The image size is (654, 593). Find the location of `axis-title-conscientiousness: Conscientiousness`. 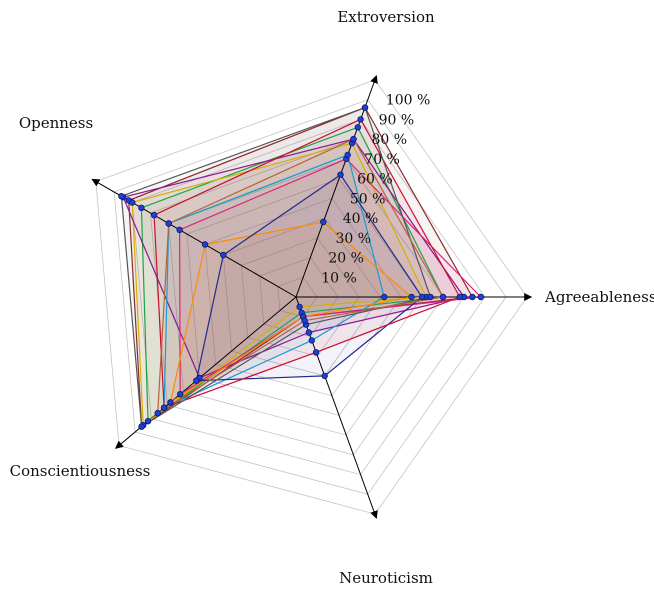

axis-title-conscientiousness: Conscientiousness is located at coordinates (80, 471).